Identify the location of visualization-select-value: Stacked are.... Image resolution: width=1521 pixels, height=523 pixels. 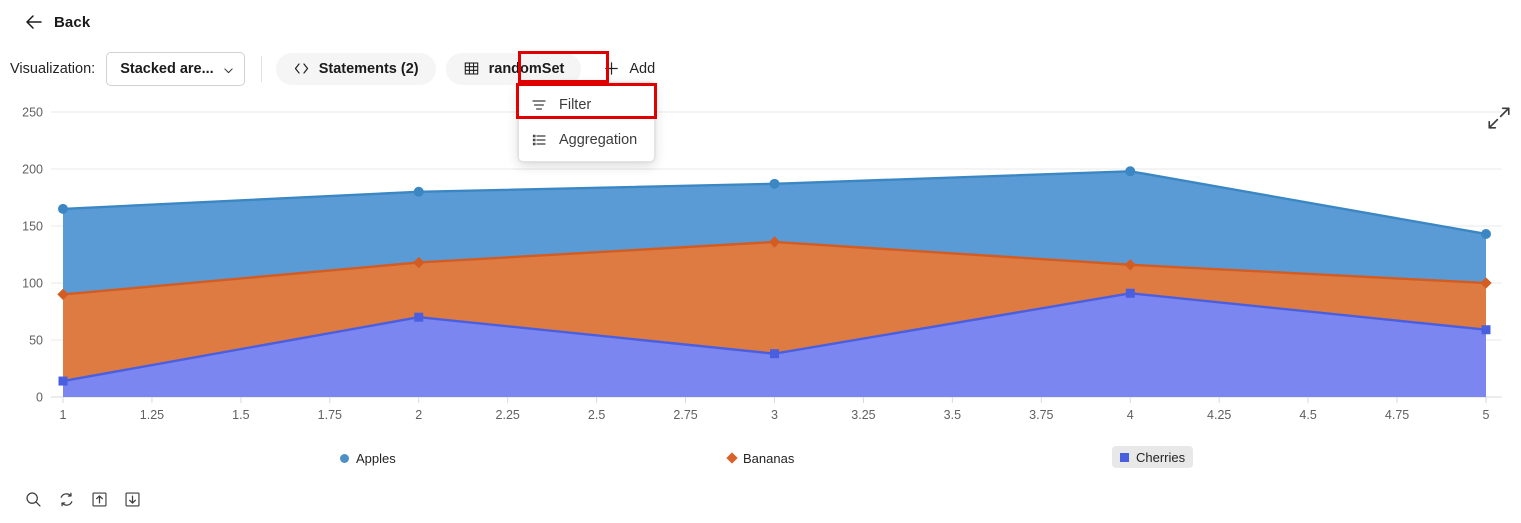
(167, 68).